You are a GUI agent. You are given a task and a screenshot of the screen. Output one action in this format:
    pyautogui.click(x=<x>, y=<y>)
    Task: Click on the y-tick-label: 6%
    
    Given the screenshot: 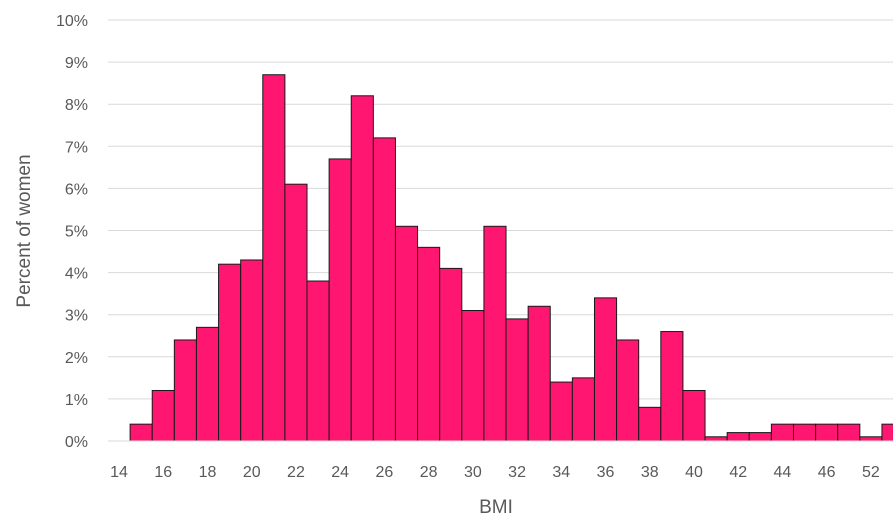 What is the action you would take?
    pyautogui.click(x=76, y=189)
    